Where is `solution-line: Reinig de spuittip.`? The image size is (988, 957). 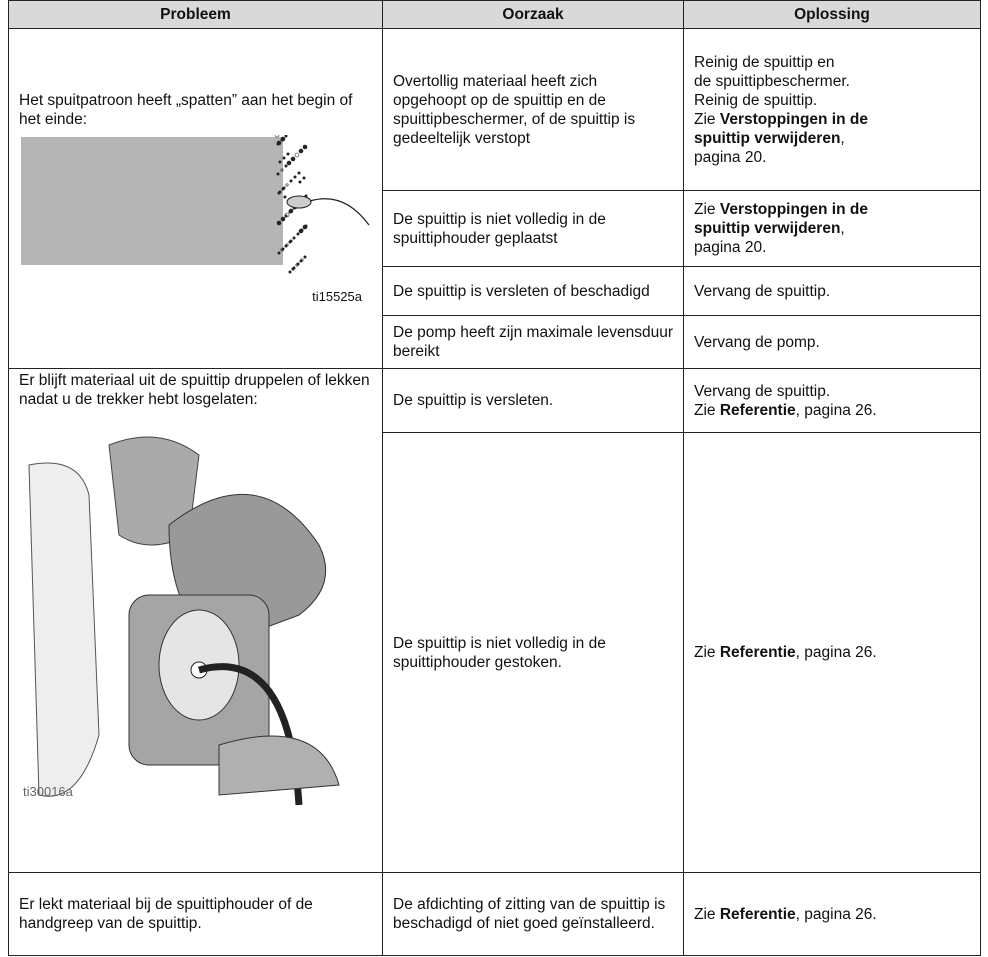
solution-line: Reinig de spuittip. is located at coordinates (783, 100).